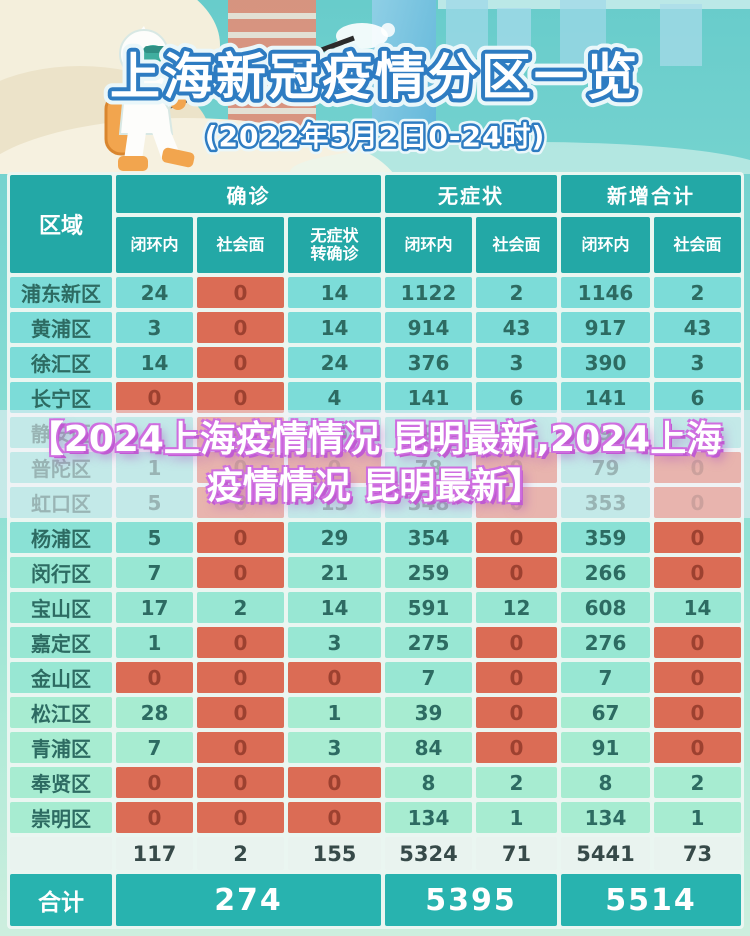  I want to click on hazmat-sprayer-icon, so click(249, 97).